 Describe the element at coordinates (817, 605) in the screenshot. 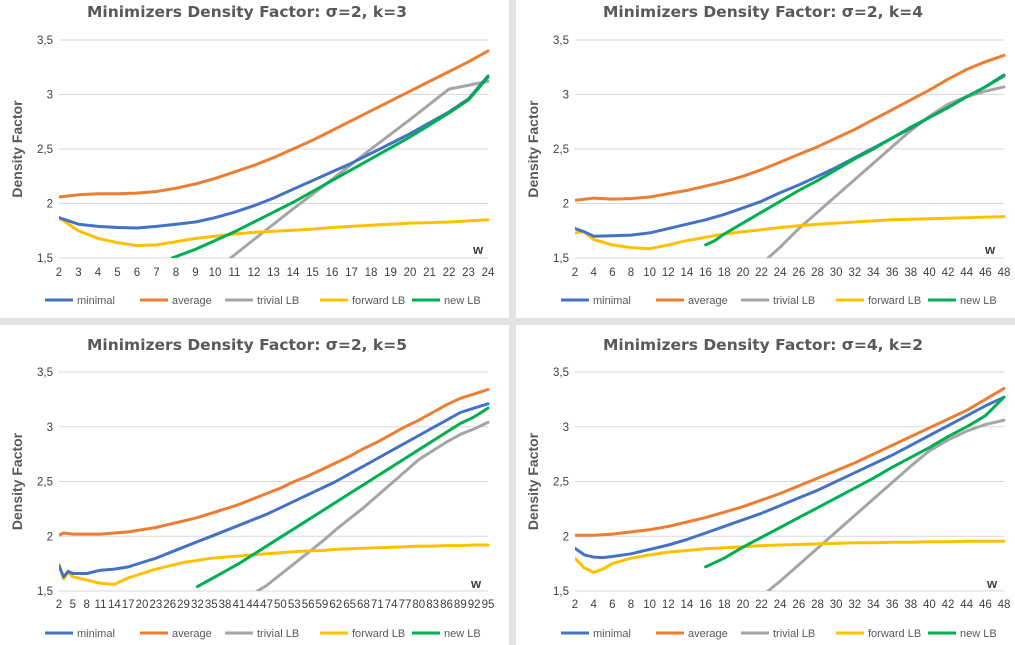

I see `x-tick-label: 28` at that location.